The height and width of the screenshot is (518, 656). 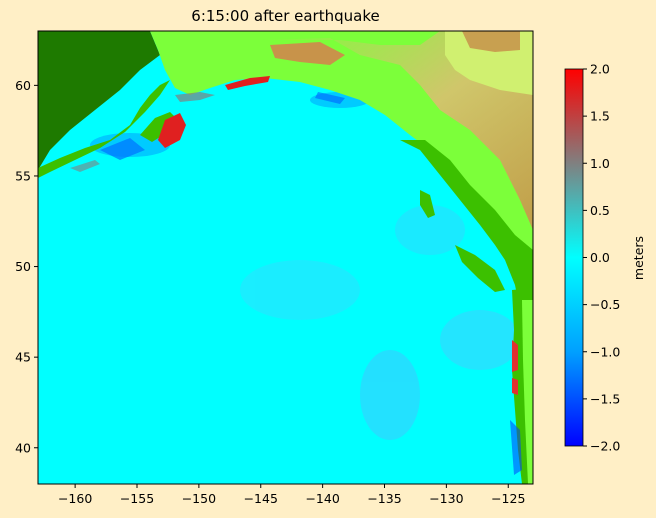 What do you see at coordinates (516, 447) in the screenshot?
I see `wave-trough-south` at bounding box center [516, 447].